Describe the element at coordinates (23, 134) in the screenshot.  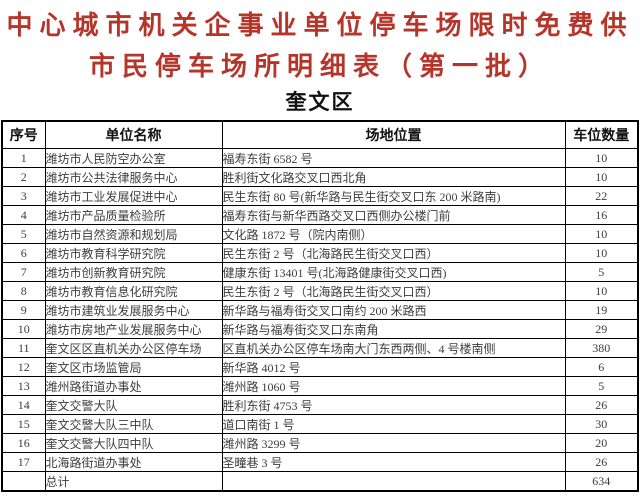
I see `header-index: 序号` at that location.